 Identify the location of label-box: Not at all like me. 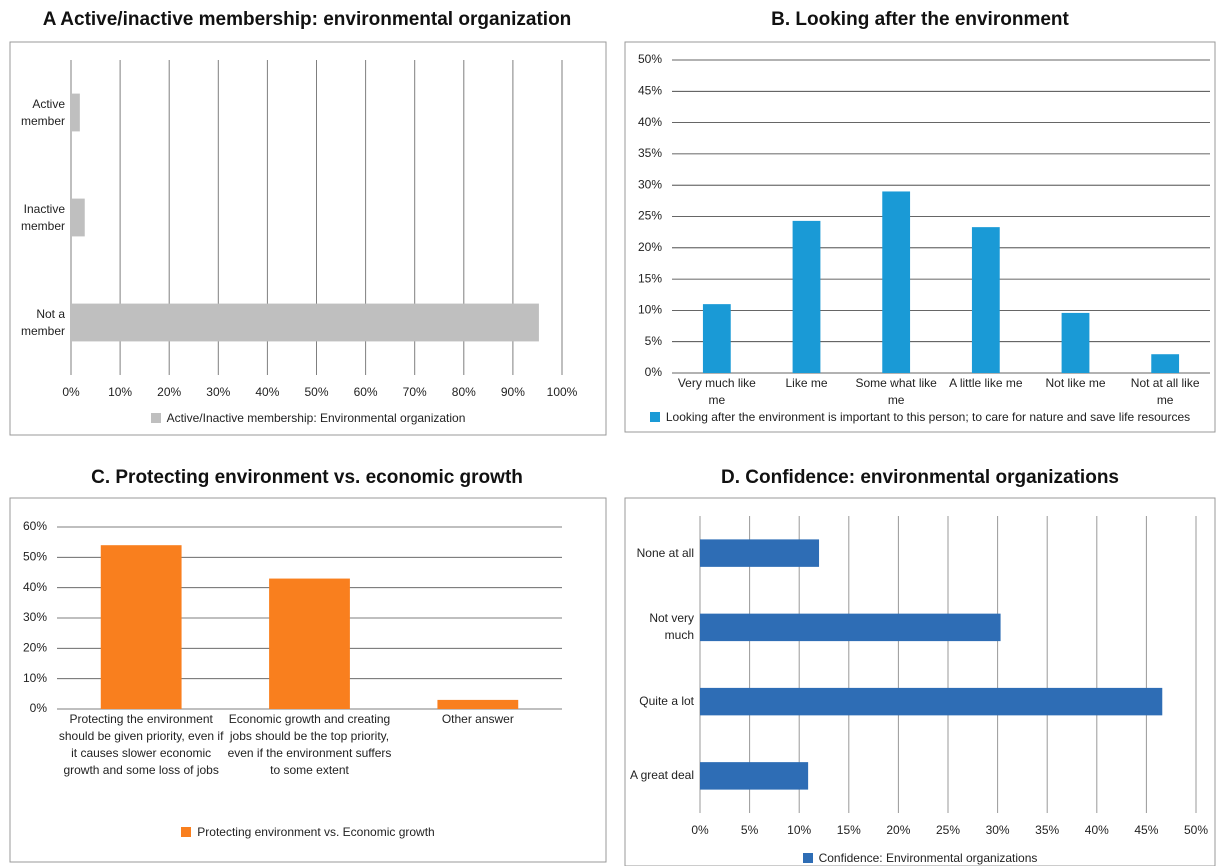
(1165, 391).